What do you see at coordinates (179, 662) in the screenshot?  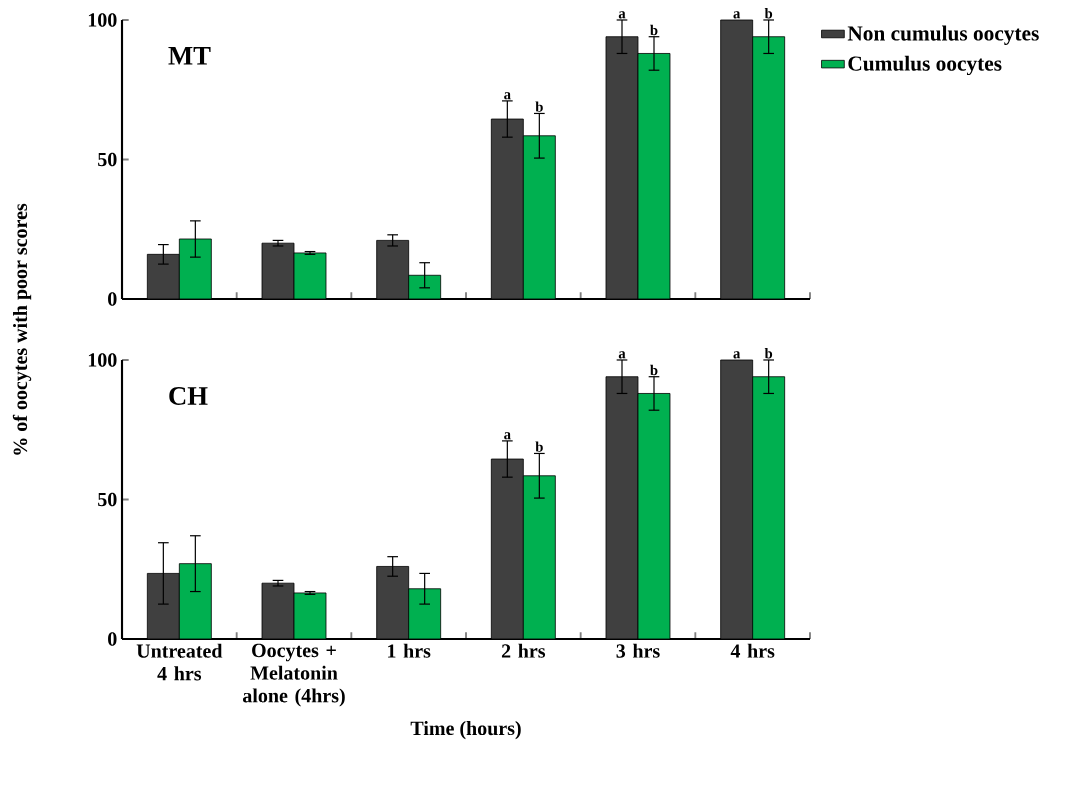 I see `x-tick-label: Untreated 4 hrs` at bounding box center [179, 662].